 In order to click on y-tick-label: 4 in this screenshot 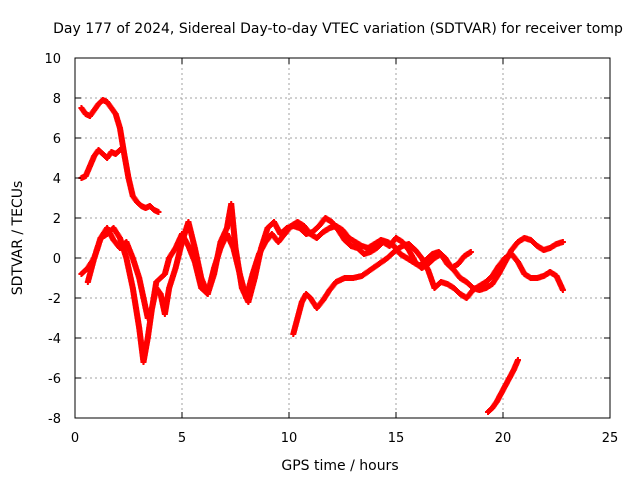, I will do `click(57, 179)`.